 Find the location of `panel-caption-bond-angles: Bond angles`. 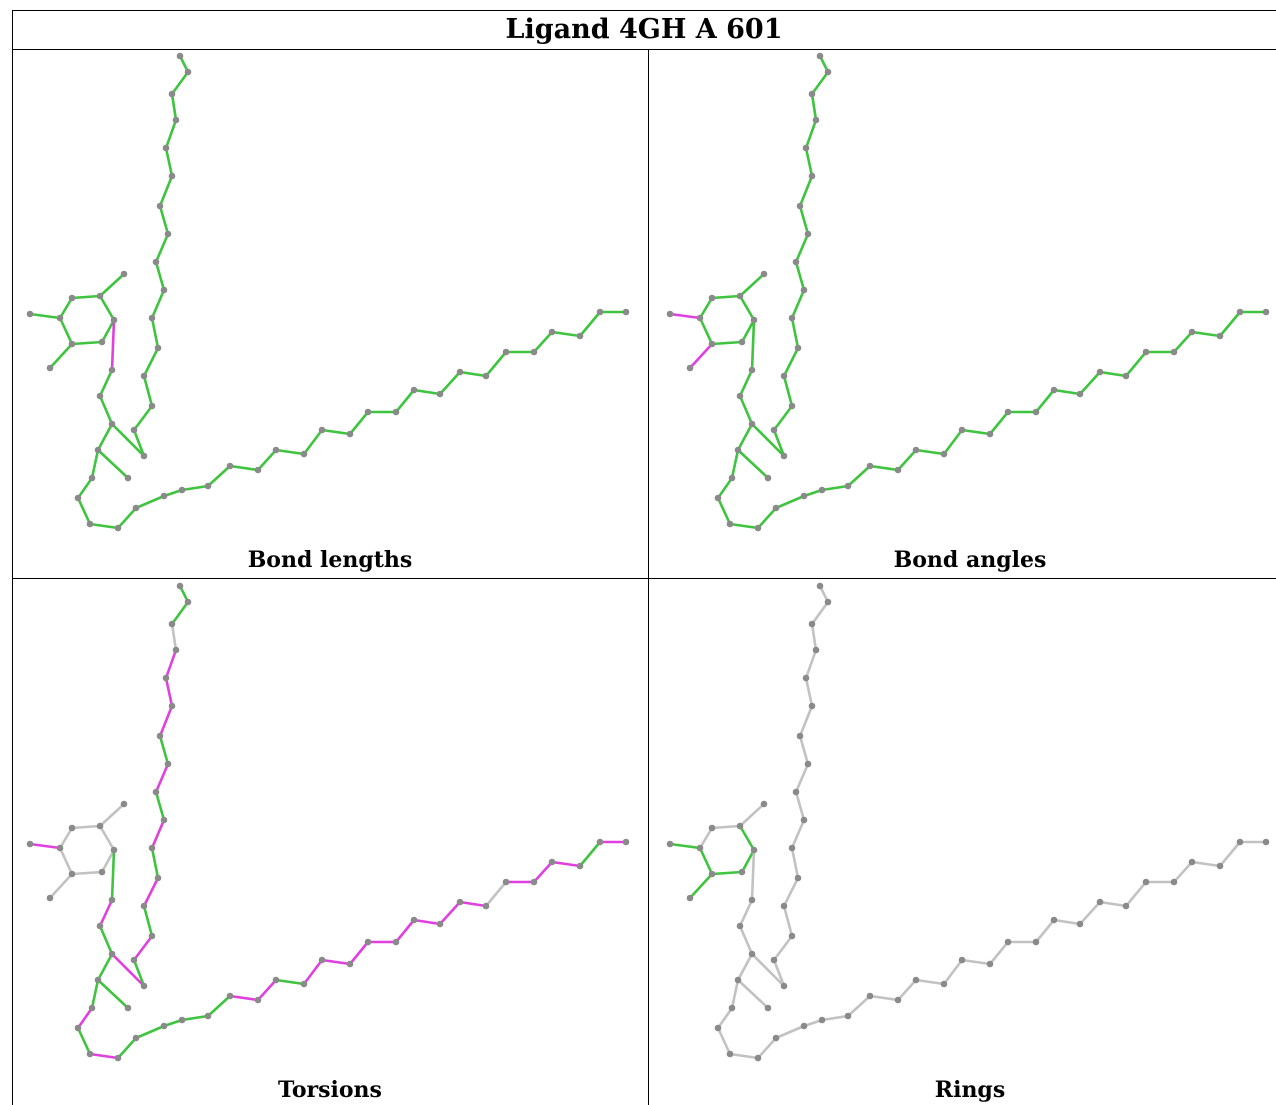

panel-caption-bond-angles: Bond angles is located at coordinates (970, 560).